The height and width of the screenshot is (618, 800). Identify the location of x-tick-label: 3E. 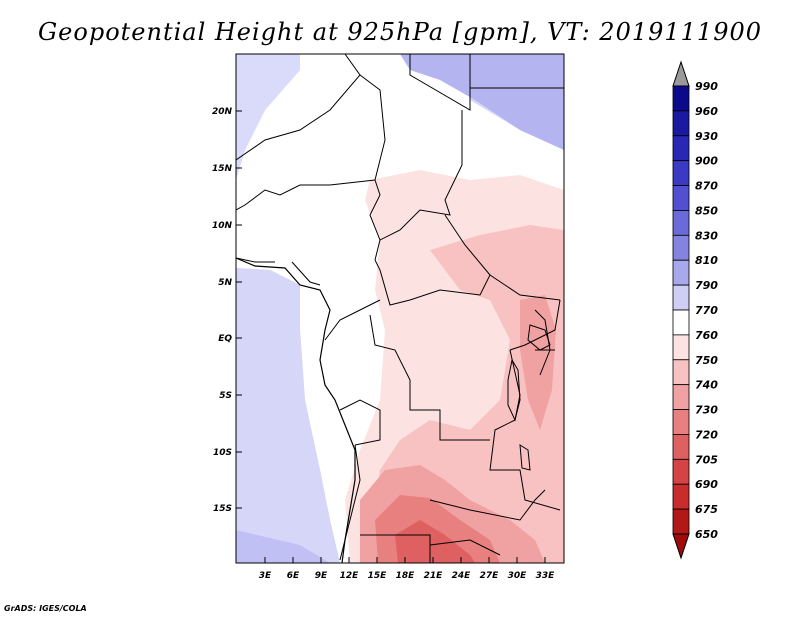
(265, 576).